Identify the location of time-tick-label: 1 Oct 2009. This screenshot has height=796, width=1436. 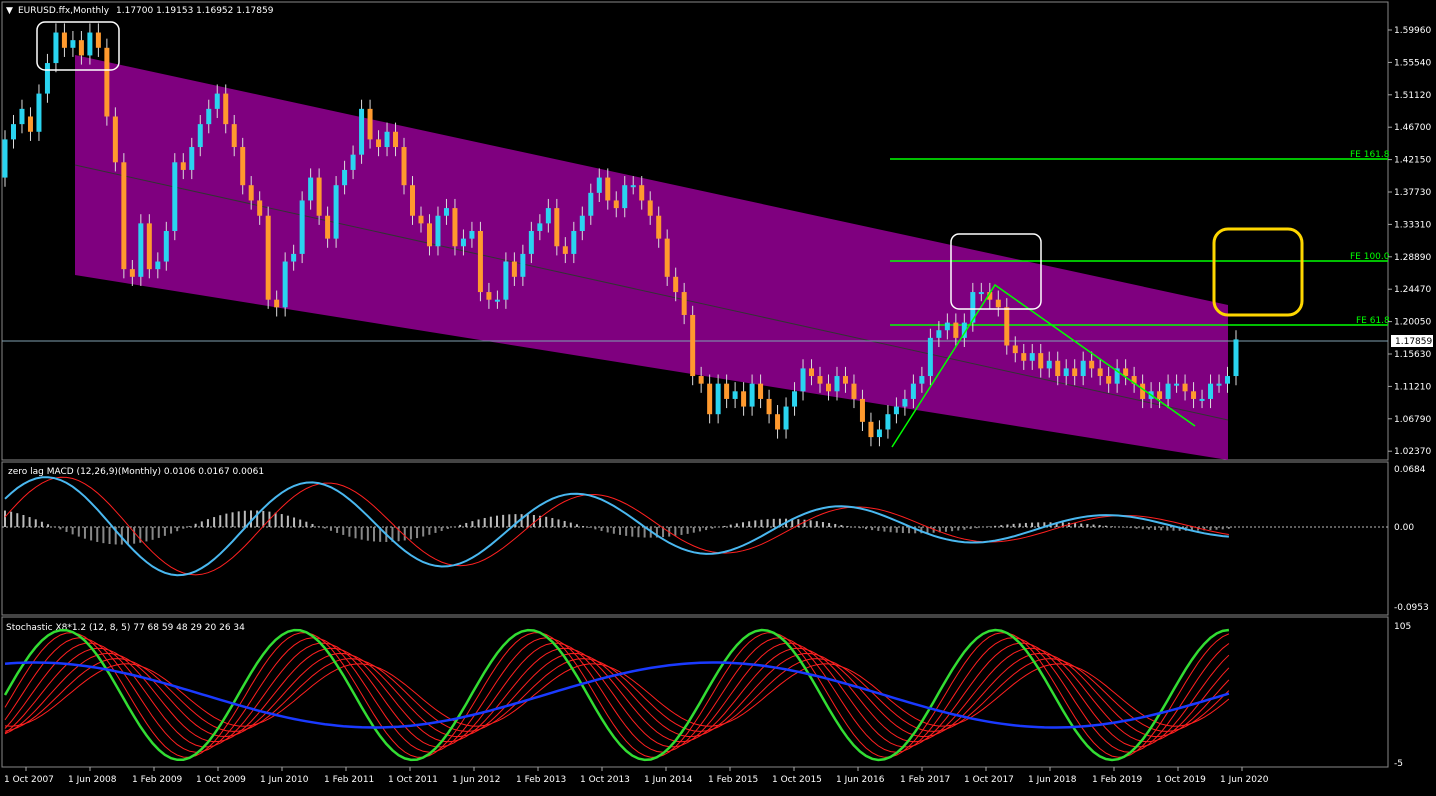
(221, 780).